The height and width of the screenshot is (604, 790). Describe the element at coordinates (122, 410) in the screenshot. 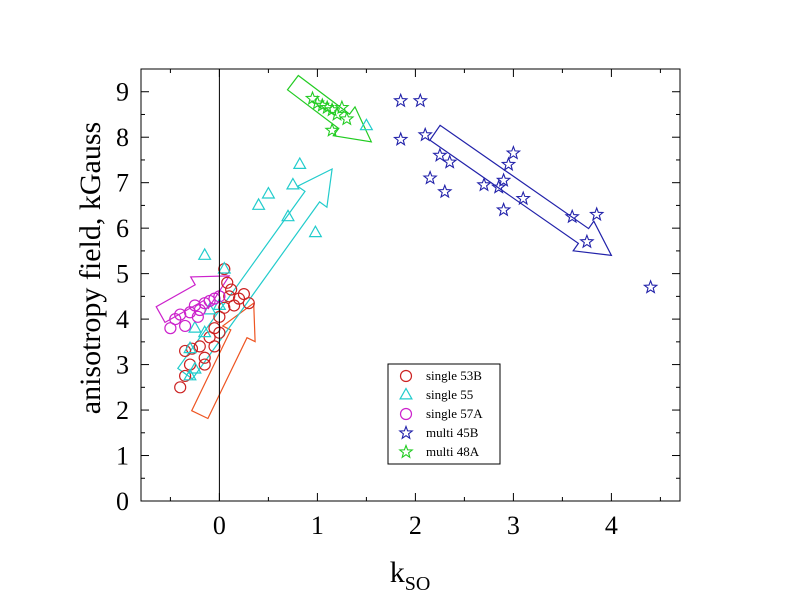

I see `y-tick-label: 2` at that location.